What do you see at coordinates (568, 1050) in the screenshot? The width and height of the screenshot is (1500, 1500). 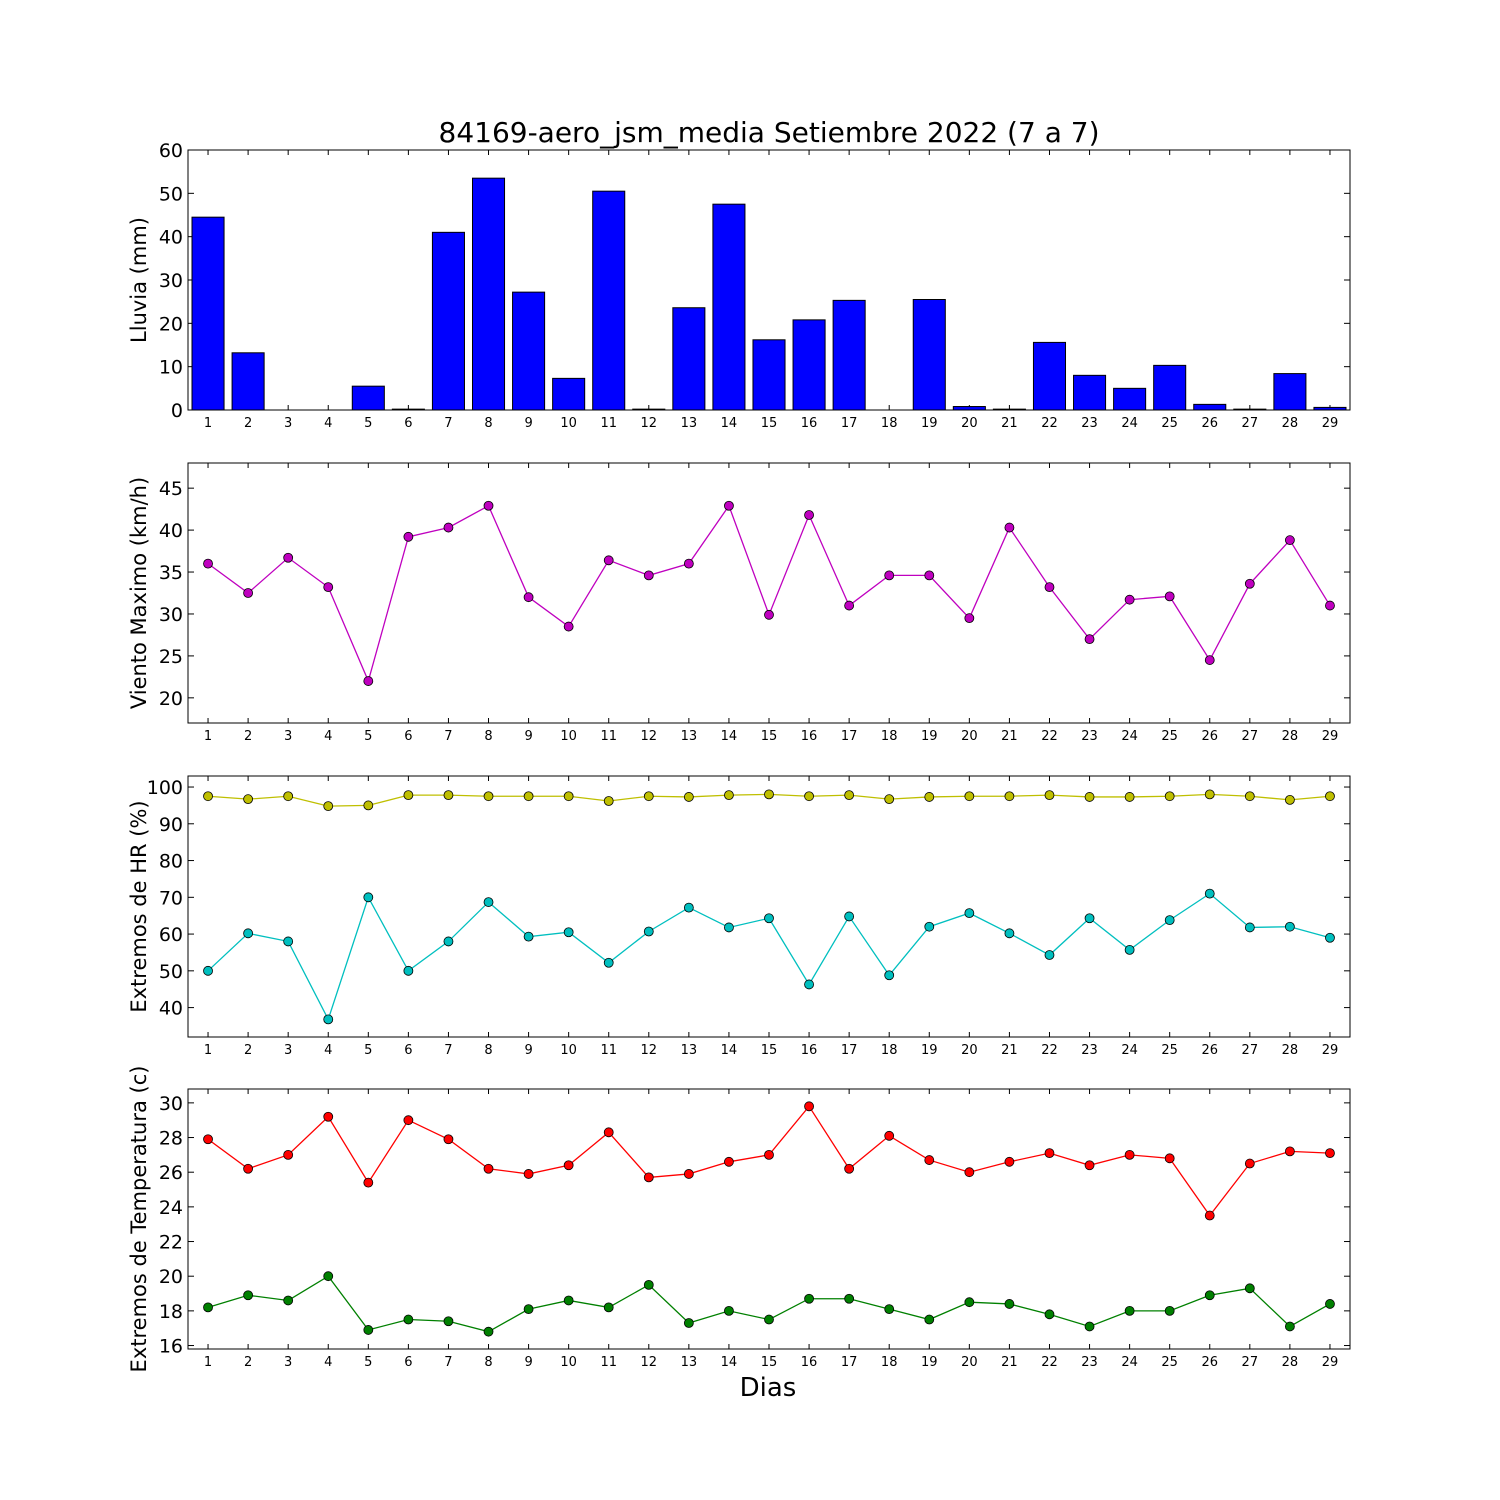 I see `x-tick-label: 10` at bounding box center [568, 1050].